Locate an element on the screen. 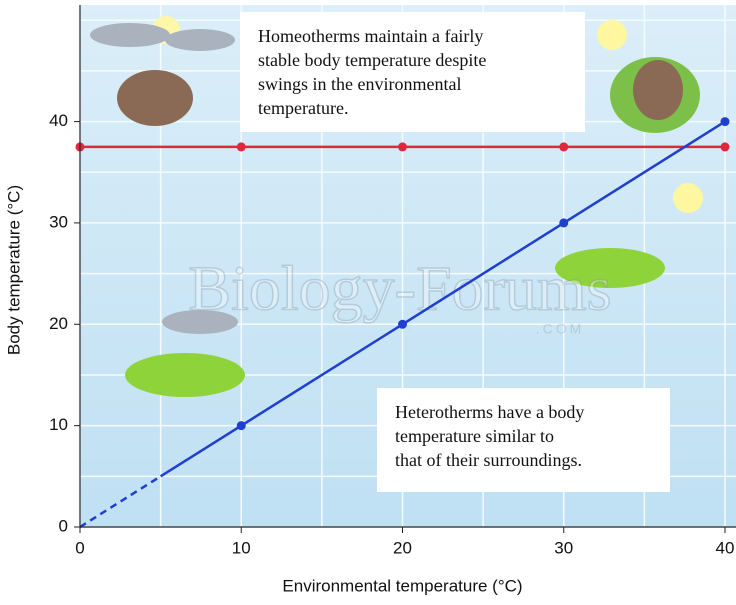  x-tick-label: 10 is located at coordinates (241, 547).